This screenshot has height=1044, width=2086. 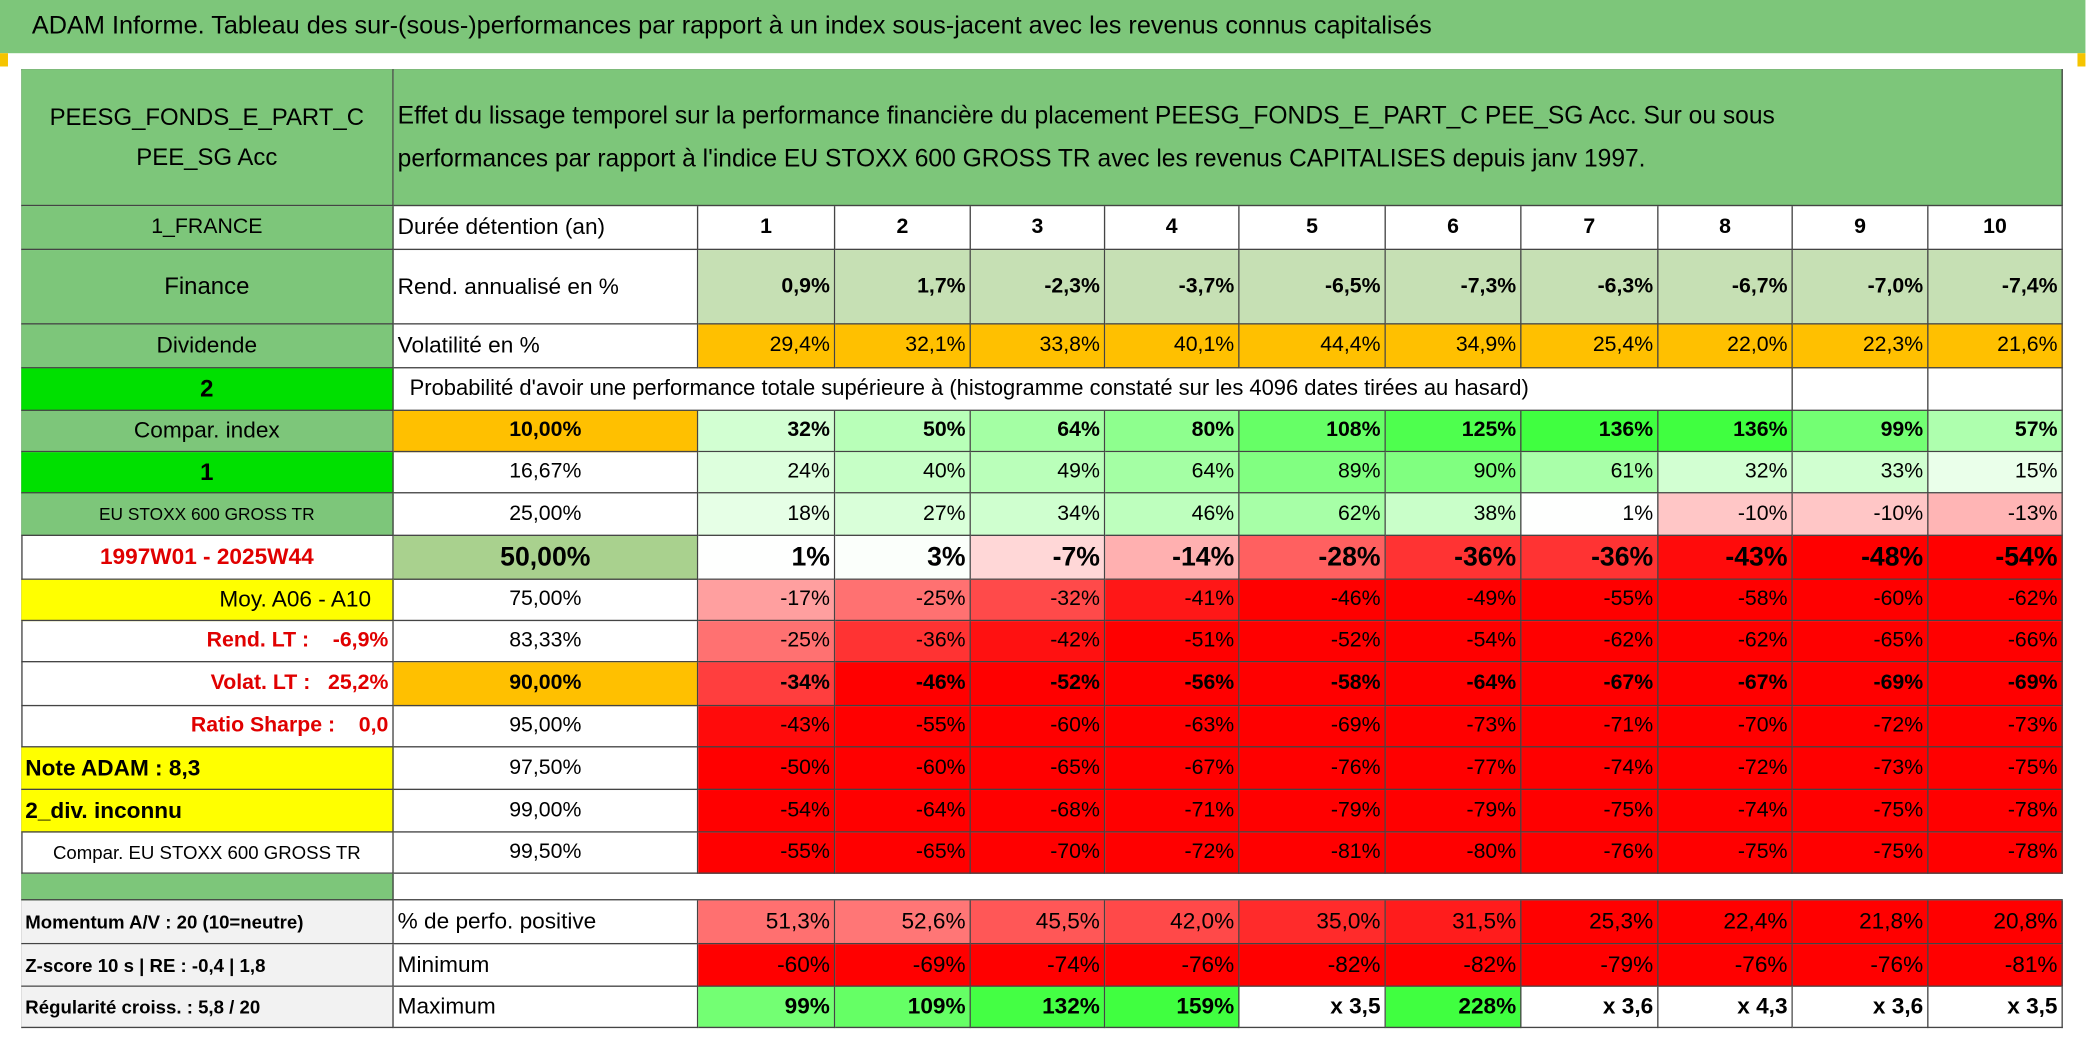 What do you see at coordinates (1995, 853) in the screenshot?
I see `value-cell: -78%` at bounding box center [1995, 853].